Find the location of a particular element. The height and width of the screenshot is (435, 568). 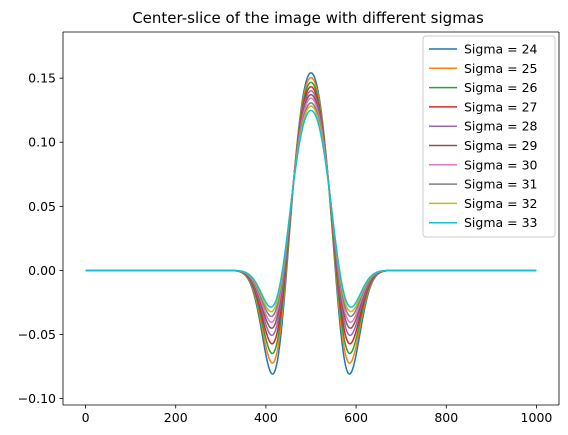

legend-label: Sigma = 33 is located at coordinates (501, 222).